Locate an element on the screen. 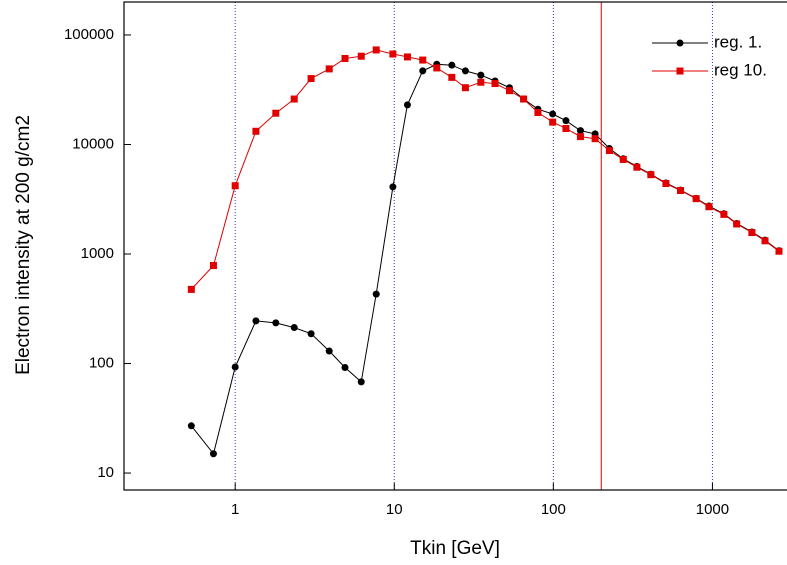  x-tick-label: 100 is located at coordinates (553, 509).